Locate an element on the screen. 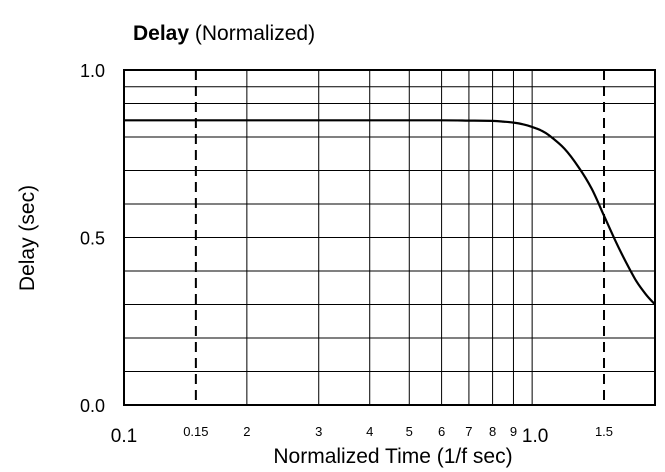 This screenshot has width=665, height=472. x-tick-label: 9 is located at coordinates (513, 431).